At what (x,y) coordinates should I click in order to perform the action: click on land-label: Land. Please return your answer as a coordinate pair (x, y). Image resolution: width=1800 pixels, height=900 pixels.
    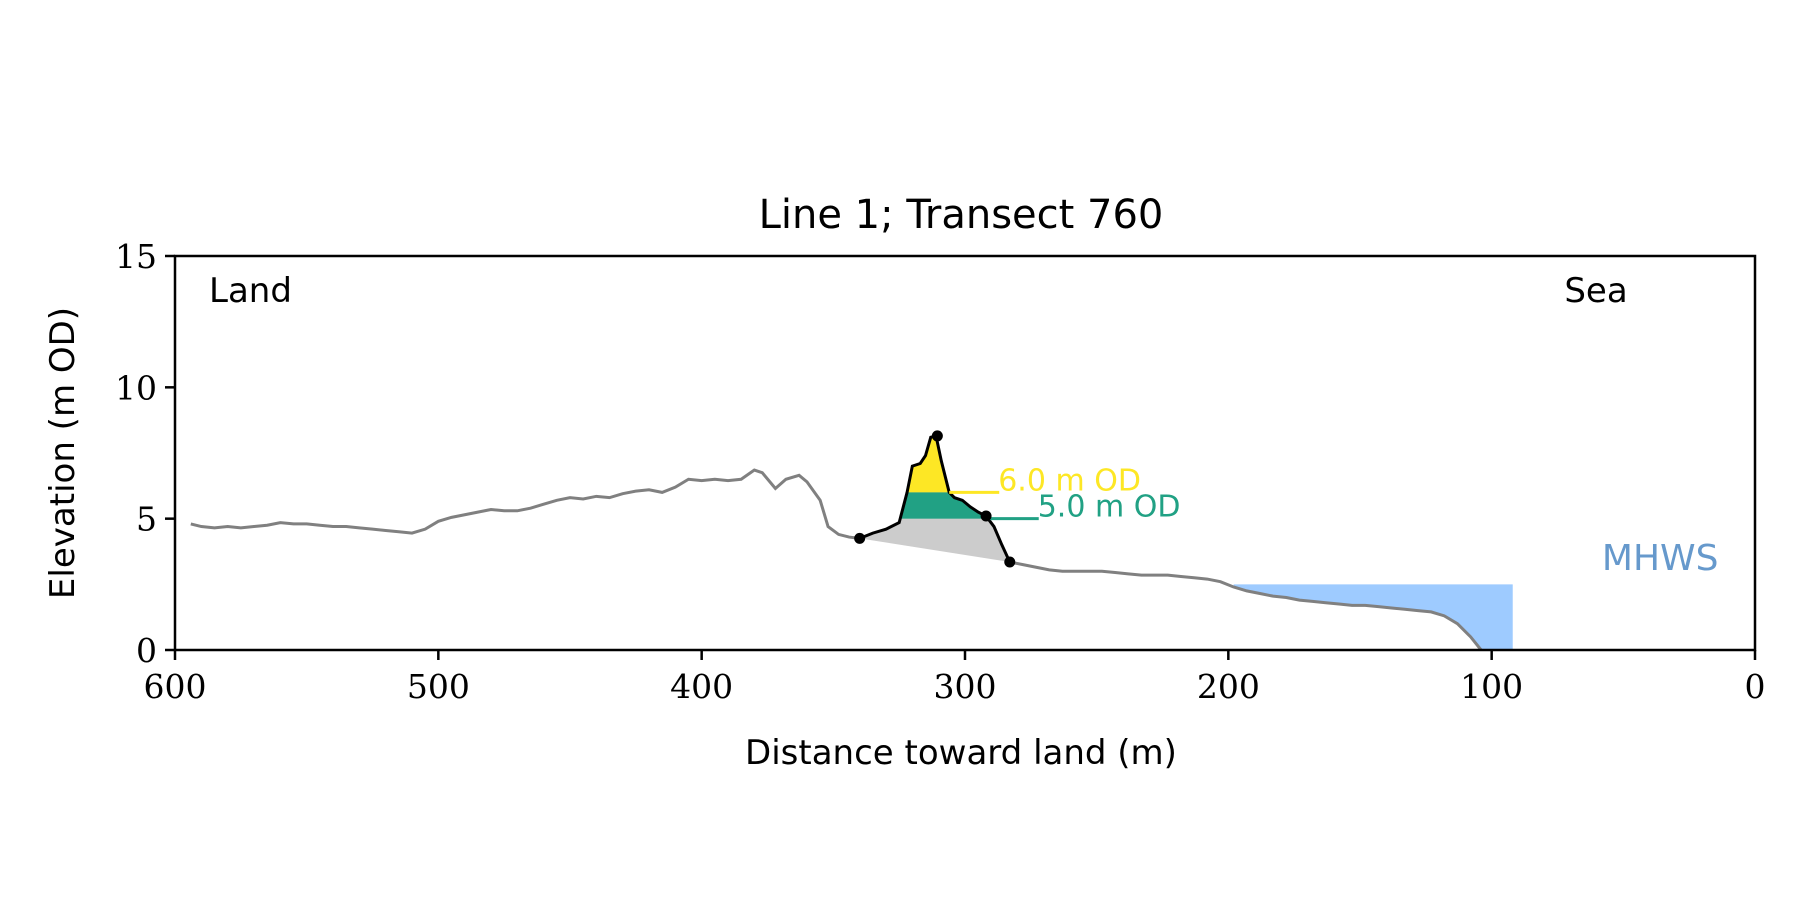
    Looking at the image, I should click on (250, 291).